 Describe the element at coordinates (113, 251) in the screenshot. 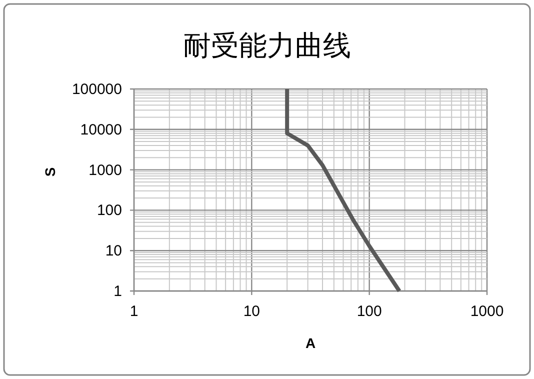

I see `y-tick-label: 10` at that location.